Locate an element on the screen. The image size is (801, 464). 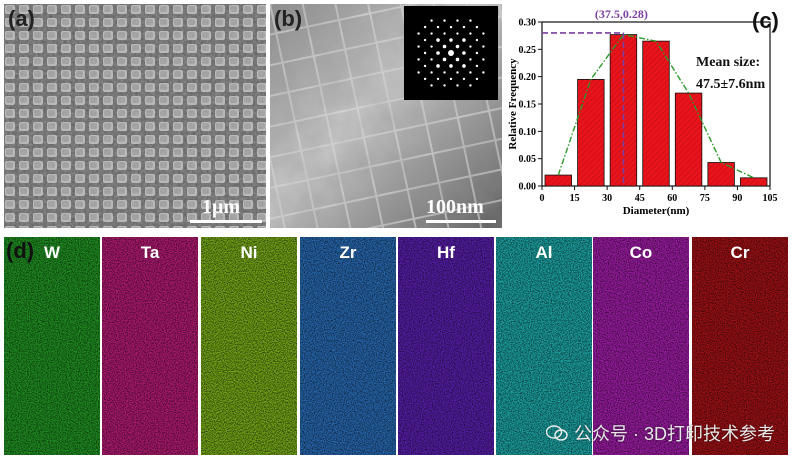
eds-map-ni: Ni is located at coordinates (249, 346).